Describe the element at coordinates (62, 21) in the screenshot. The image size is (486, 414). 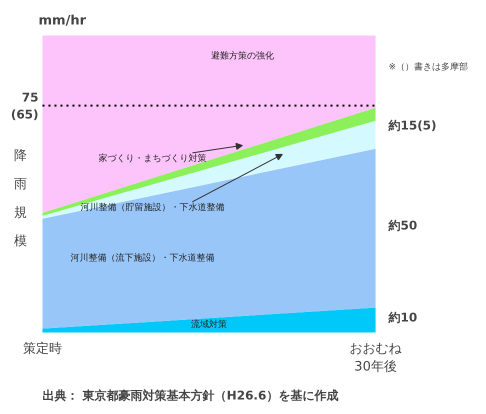
I see `text: mm/hr` at that location.